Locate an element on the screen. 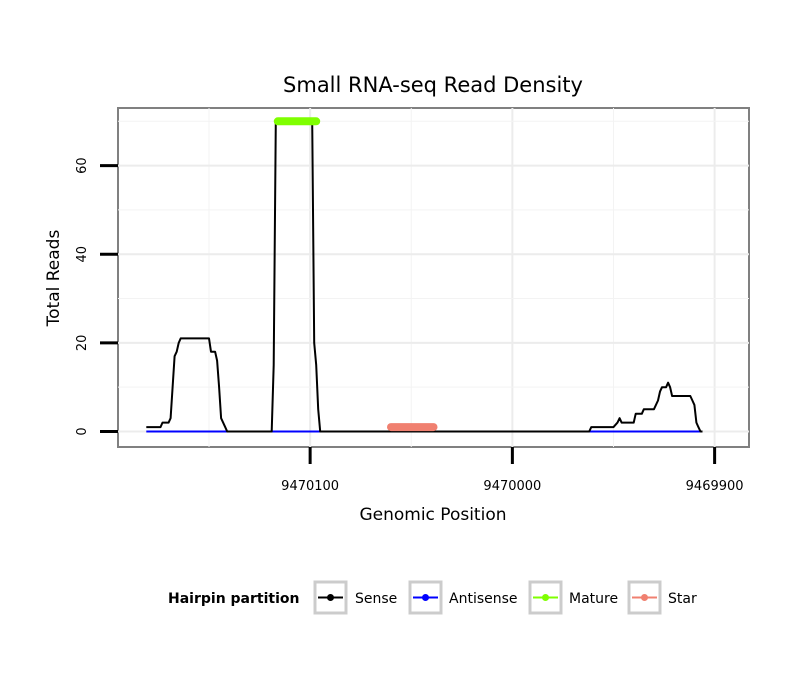 The width and height of the screenshot is (810, 690). y-tick-label: 0 is located at coordinates (82, 431).